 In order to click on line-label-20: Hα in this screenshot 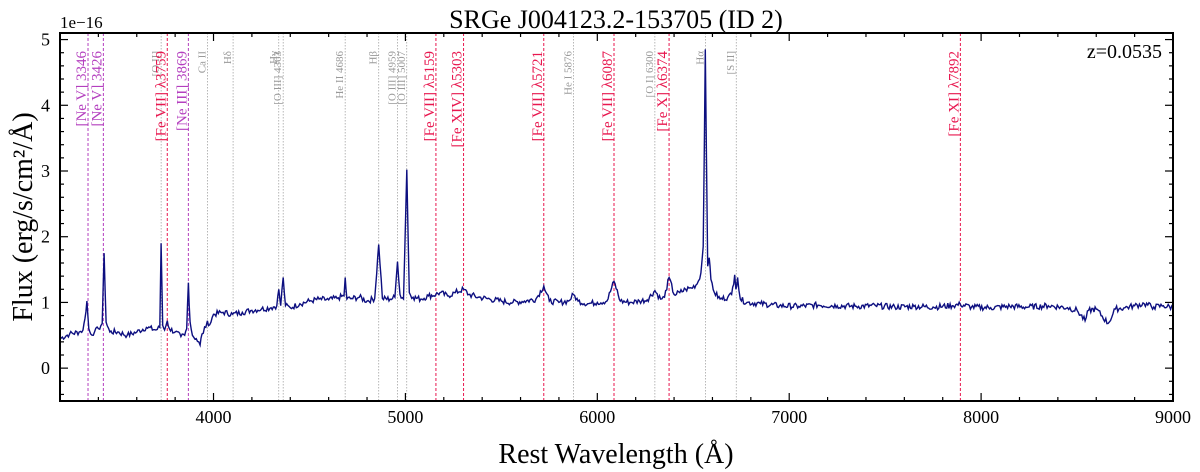, I will do `click(700, 58)`.